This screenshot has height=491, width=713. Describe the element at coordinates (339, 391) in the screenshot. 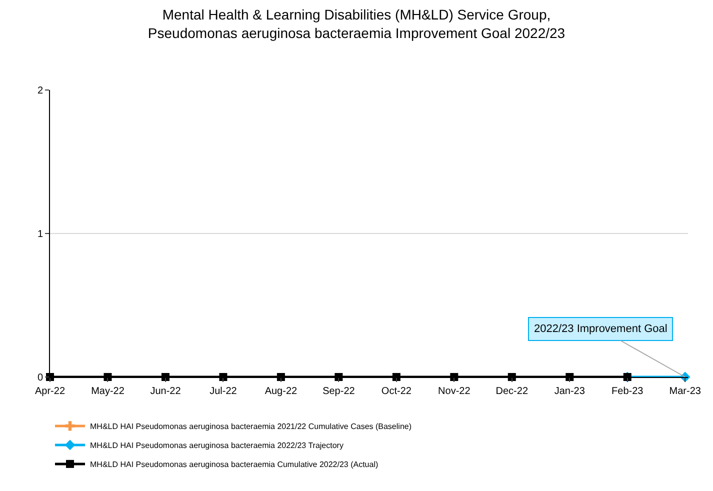

I see `x-tick-label: Sep-22` at that location.